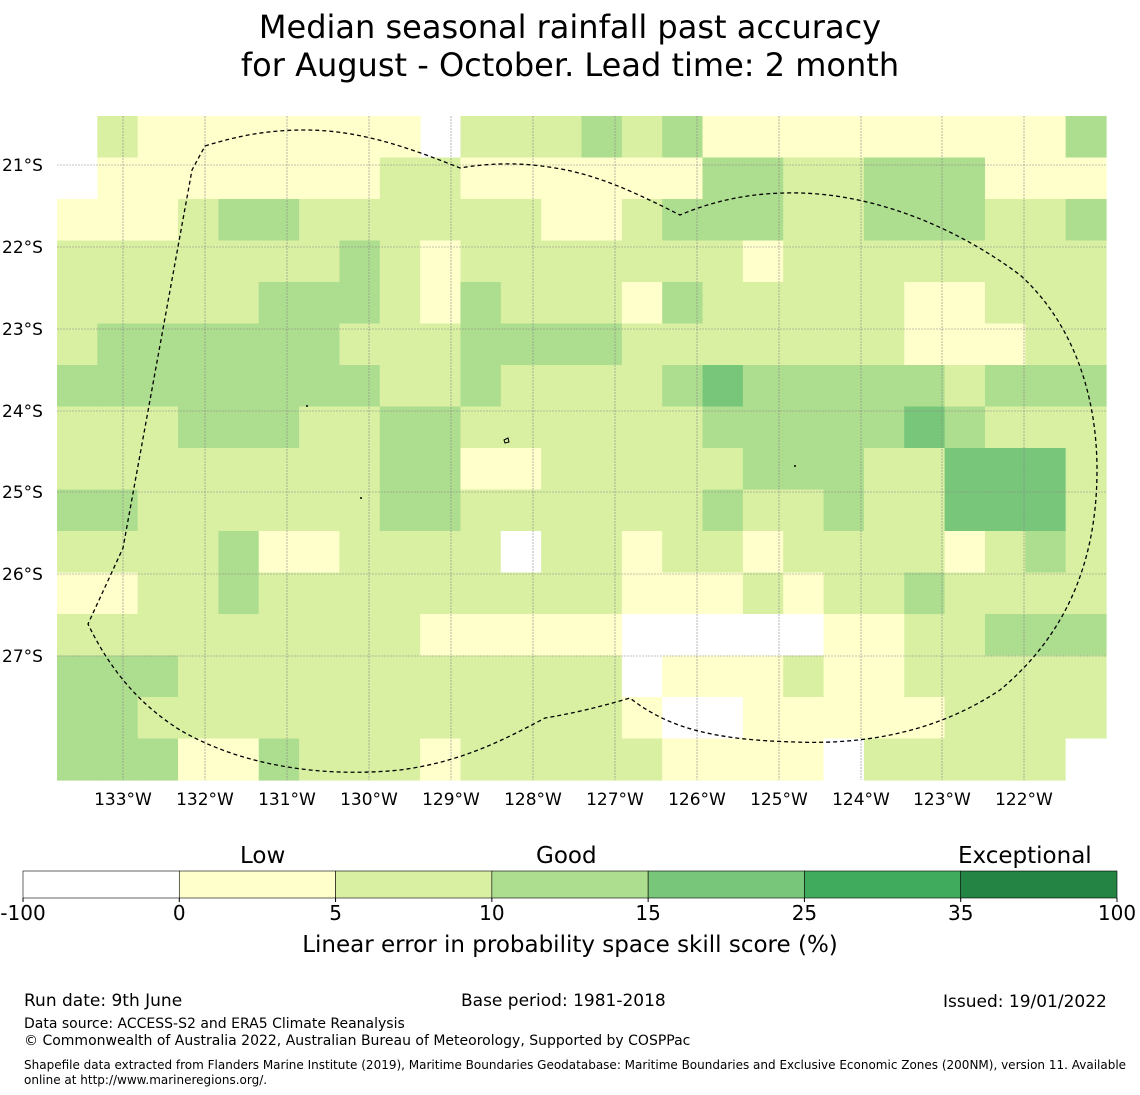  What do you see at coordinates (615, 800) in the screenshot?
I see `lon-label: 127°W` at bounding box center [615, 800].